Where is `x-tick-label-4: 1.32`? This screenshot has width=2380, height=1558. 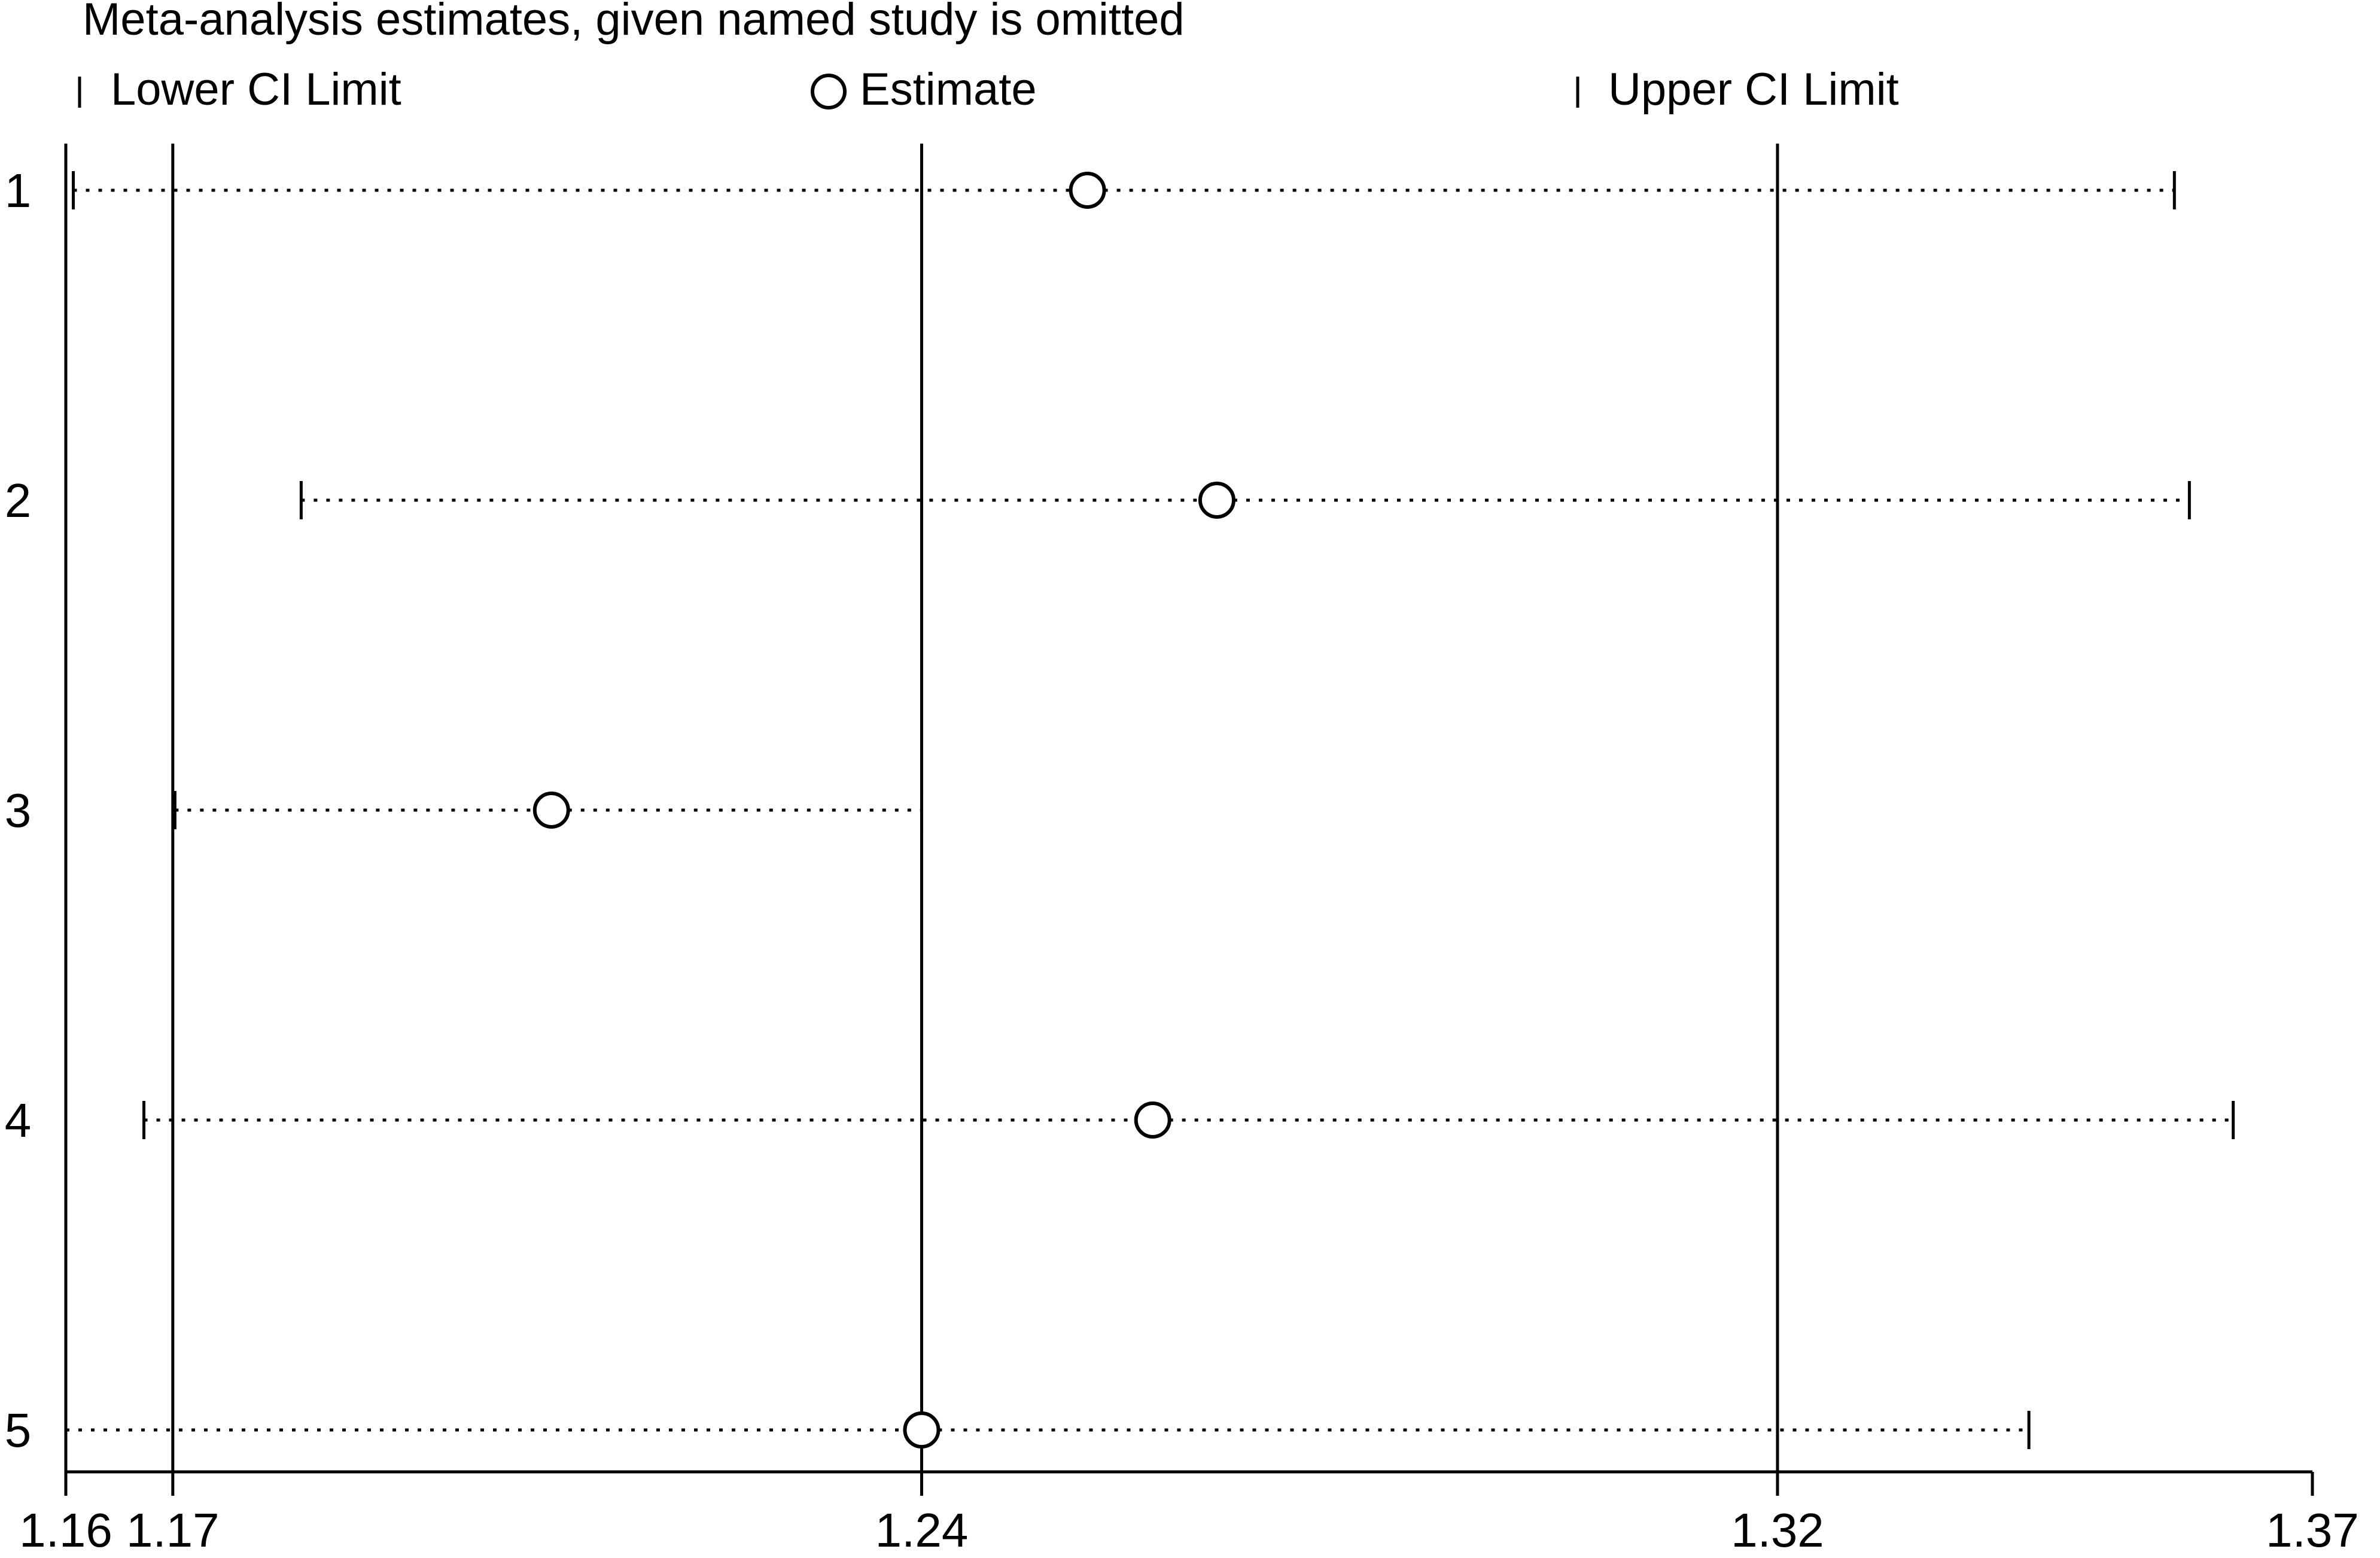 x-tick-label-4: 1.32 is located at coordinates (1777, 1530).